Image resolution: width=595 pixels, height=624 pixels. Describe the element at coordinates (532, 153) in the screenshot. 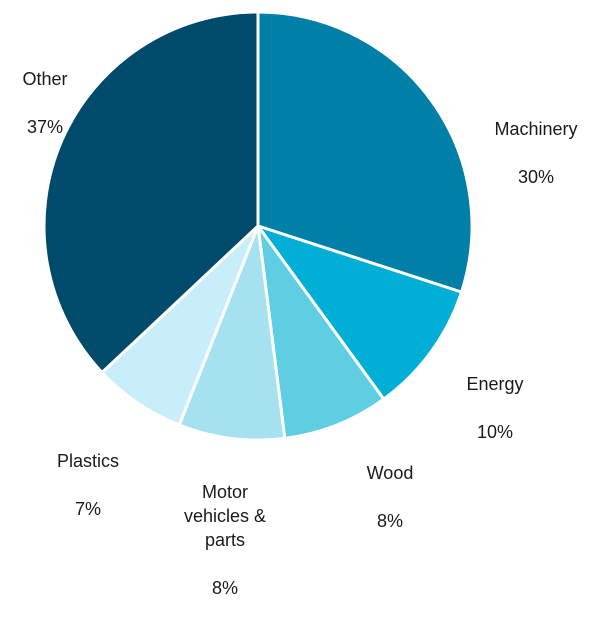

I see `label-machinery: Machinery 30%` at that location.